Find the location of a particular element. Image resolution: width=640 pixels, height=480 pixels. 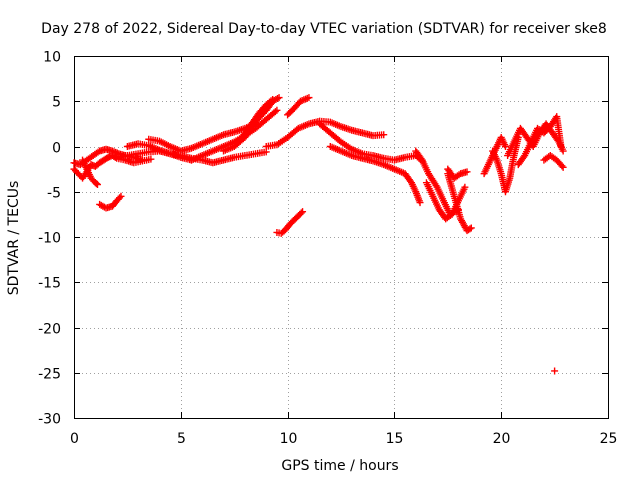

y-tick-label: -30 is located at coordinates (49, 420).